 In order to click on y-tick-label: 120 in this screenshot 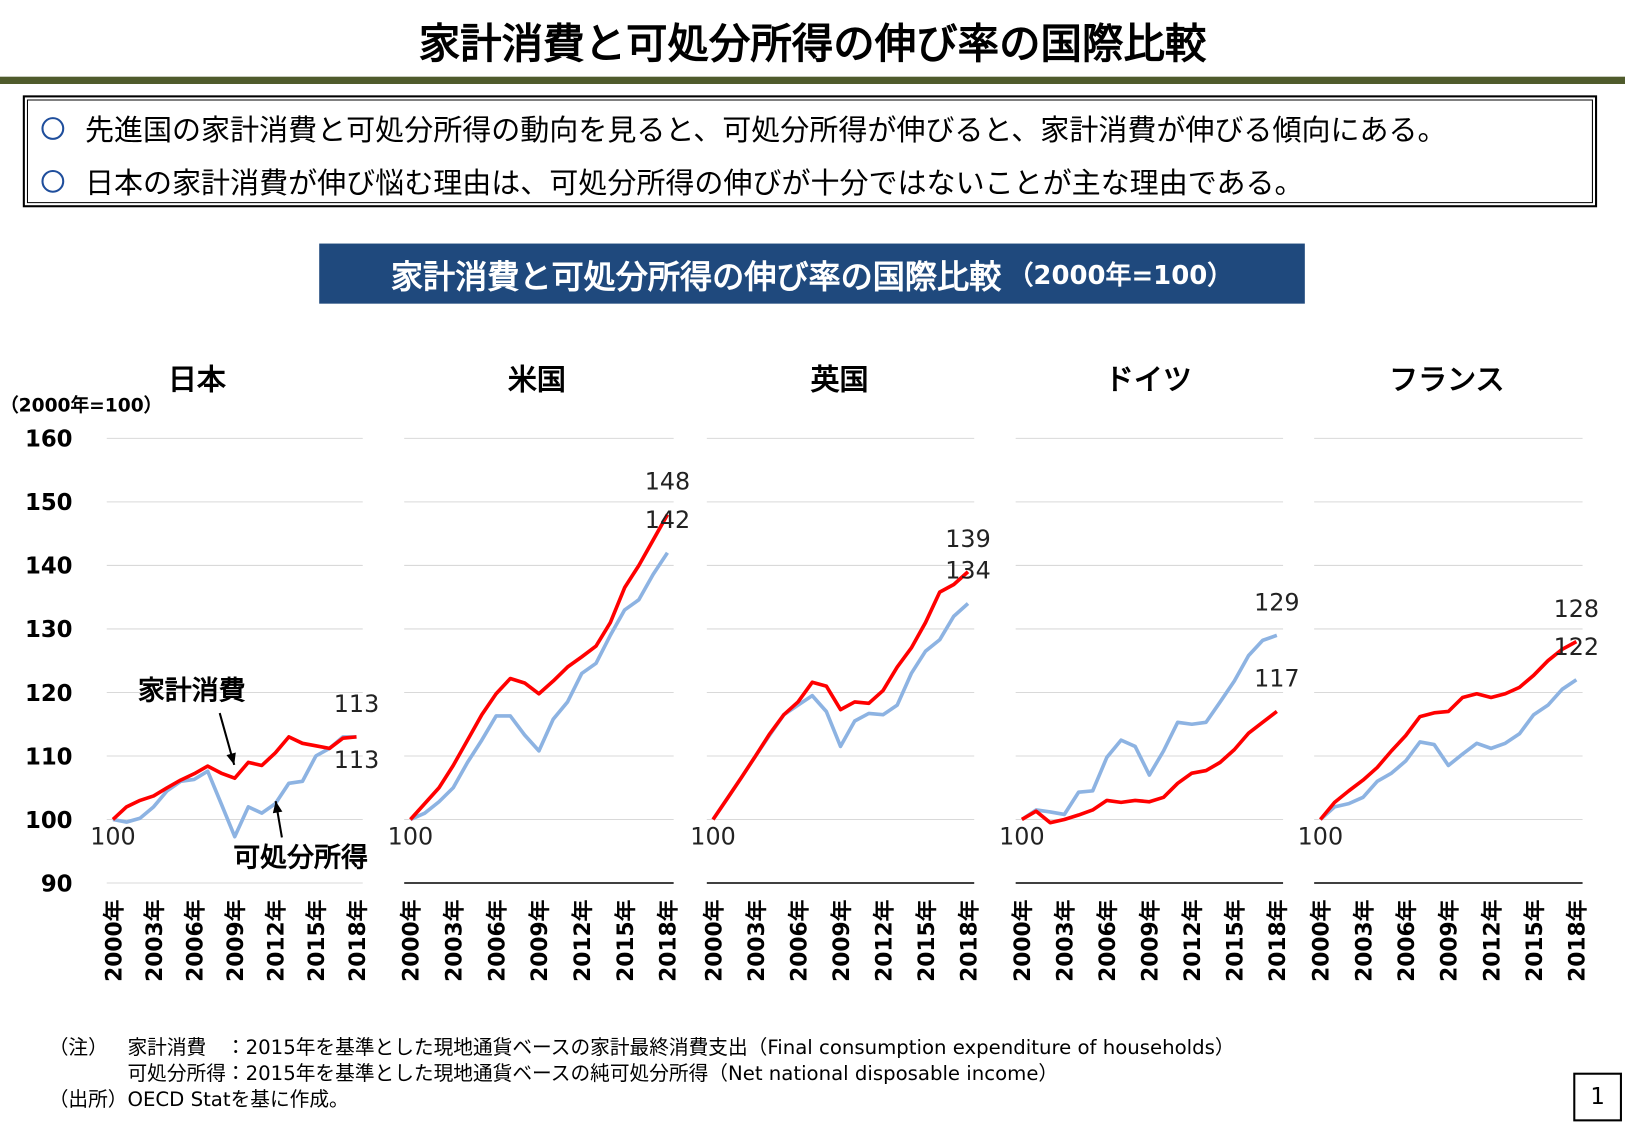, I will do `click(49, 694)`.